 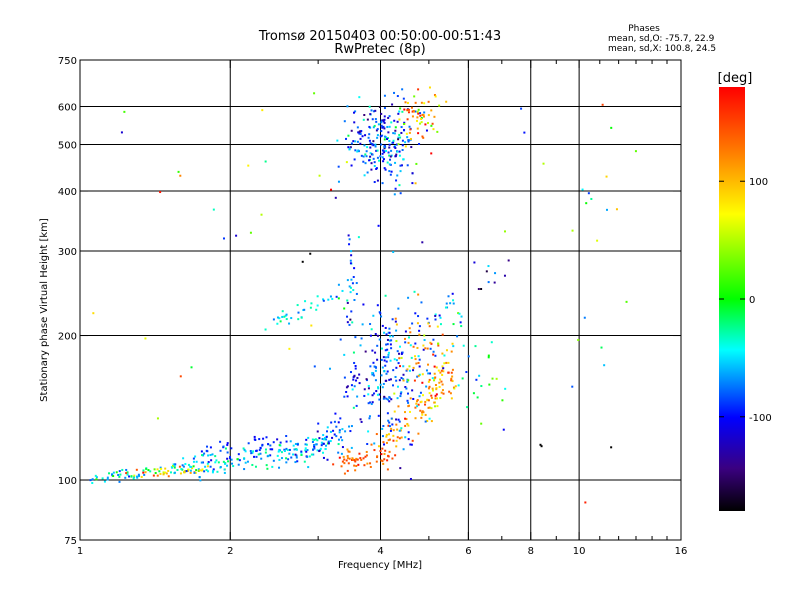 What do you see at coordinates (67, 61) in the screenshot?
I see `y-tick-label: 750` at bounding box center [67, 61].